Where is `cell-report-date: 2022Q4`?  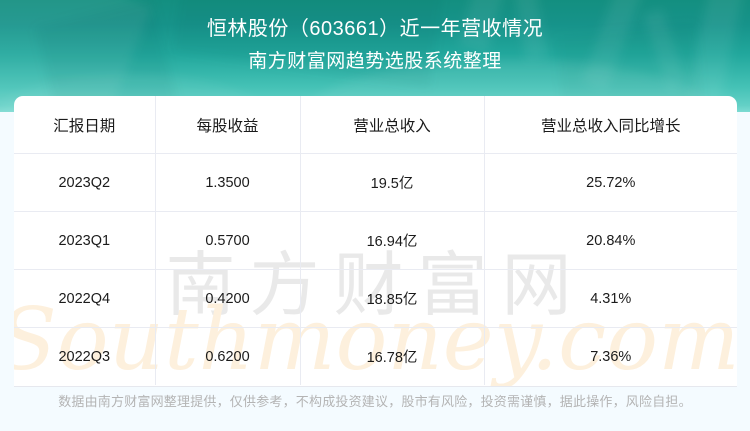 cell-report-date: 2022Q4 is located at coordinates (85, 298).